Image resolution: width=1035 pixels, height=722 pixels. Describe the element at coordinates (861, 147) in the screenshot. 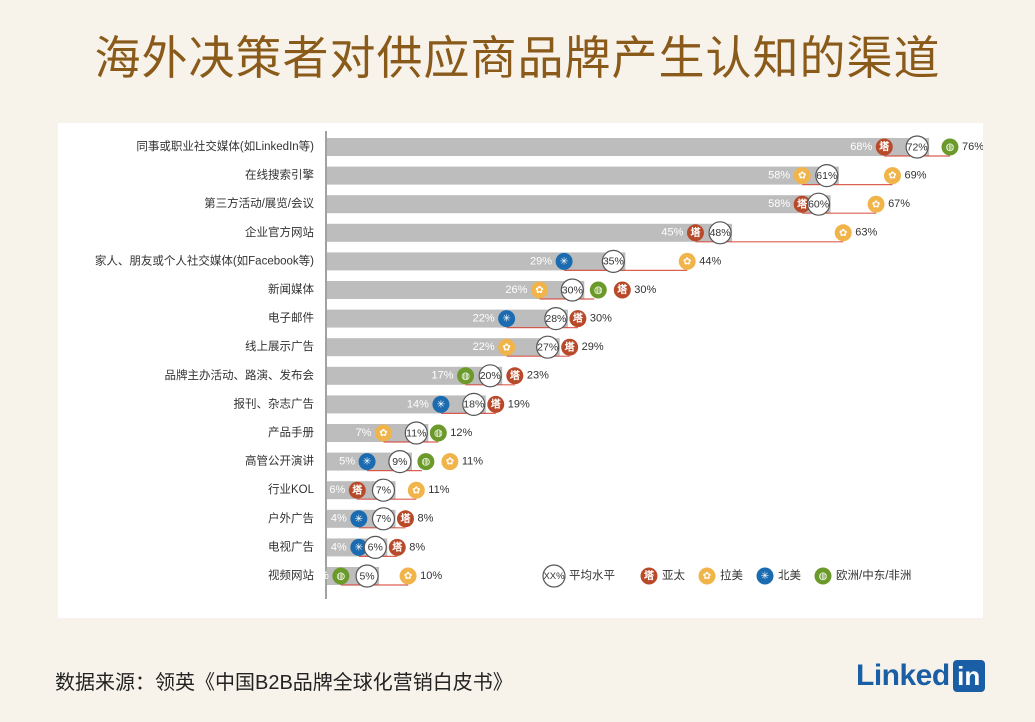

I see `min-value-label: 68%` at that location.